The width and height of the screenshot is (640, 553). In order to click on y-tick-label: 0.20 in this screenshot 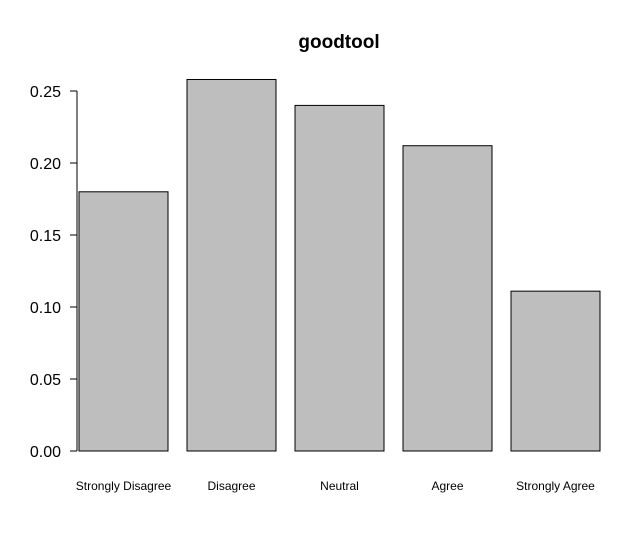, I will do `click(45, 164)`.